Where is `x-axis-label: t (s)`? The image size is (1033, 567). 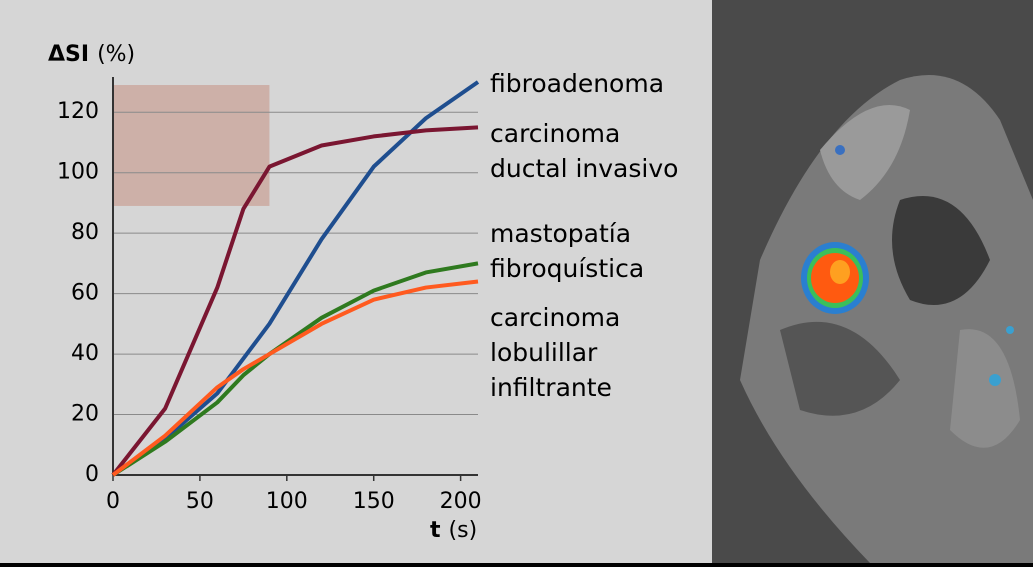 x-axis-label: t (s) is located at coordinates (453, 530).